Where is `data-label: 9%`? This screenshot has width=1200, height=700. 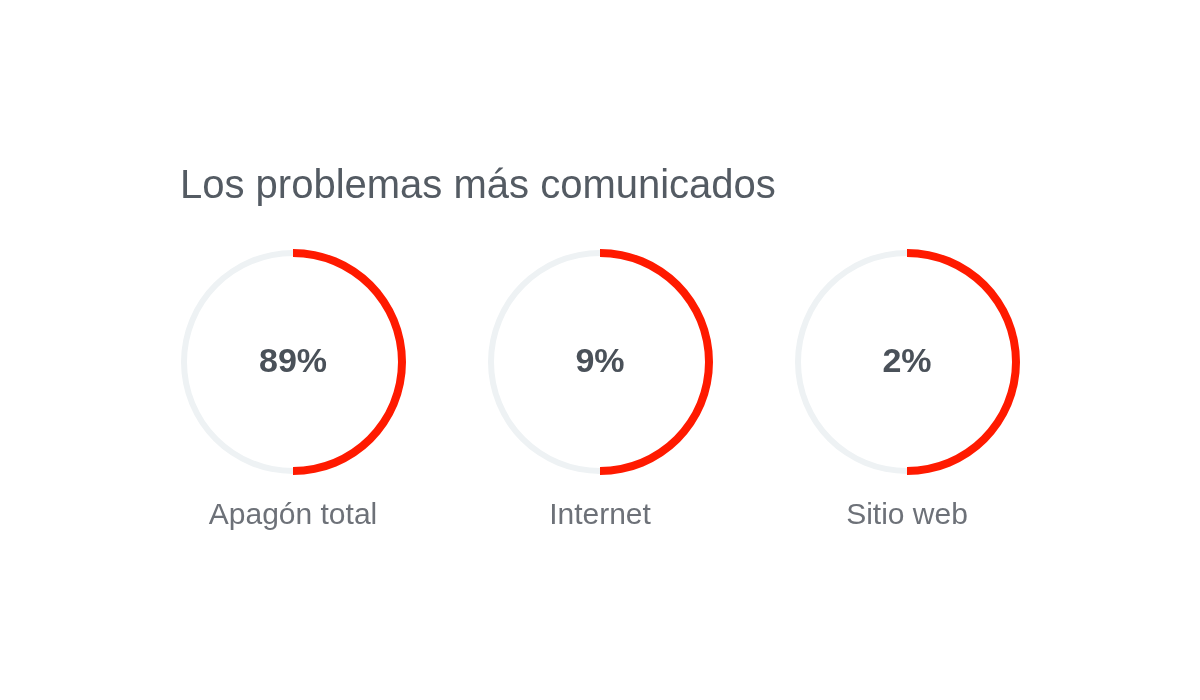
data-label: 9% is located at coordinates (600, 360).